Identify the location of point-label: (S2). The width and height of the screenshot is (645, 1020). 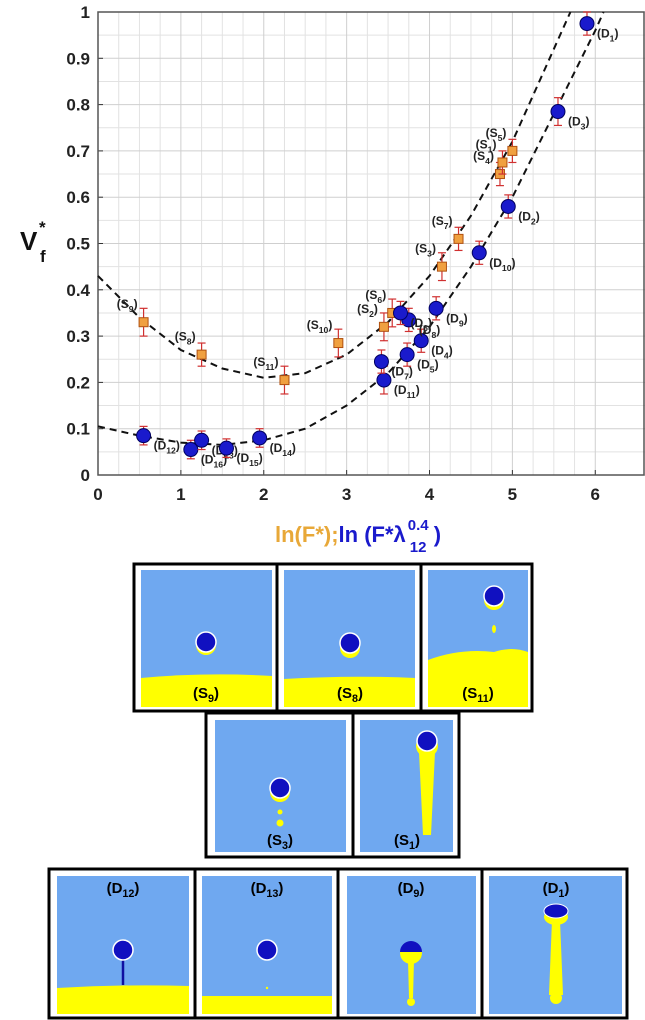
(367, 310).